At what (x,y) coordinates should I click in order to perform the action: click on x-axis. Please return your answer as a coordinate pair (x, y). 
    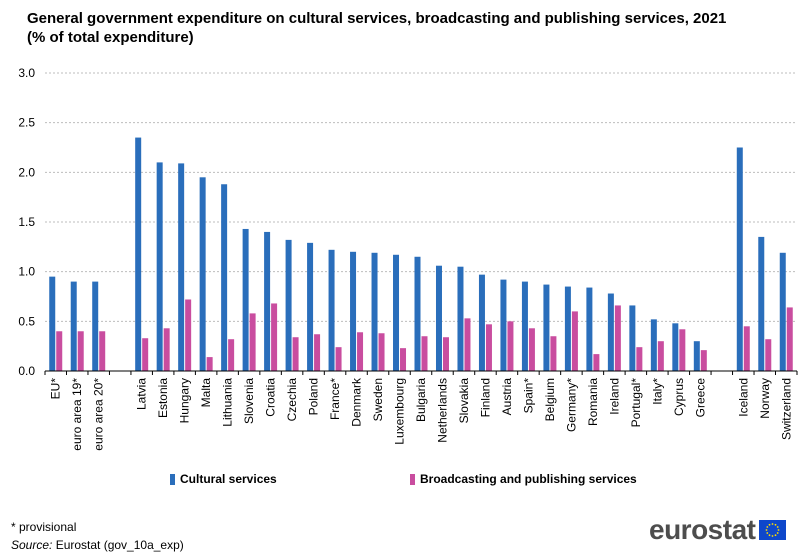
    Looking at the image, I should click on (421, 372).